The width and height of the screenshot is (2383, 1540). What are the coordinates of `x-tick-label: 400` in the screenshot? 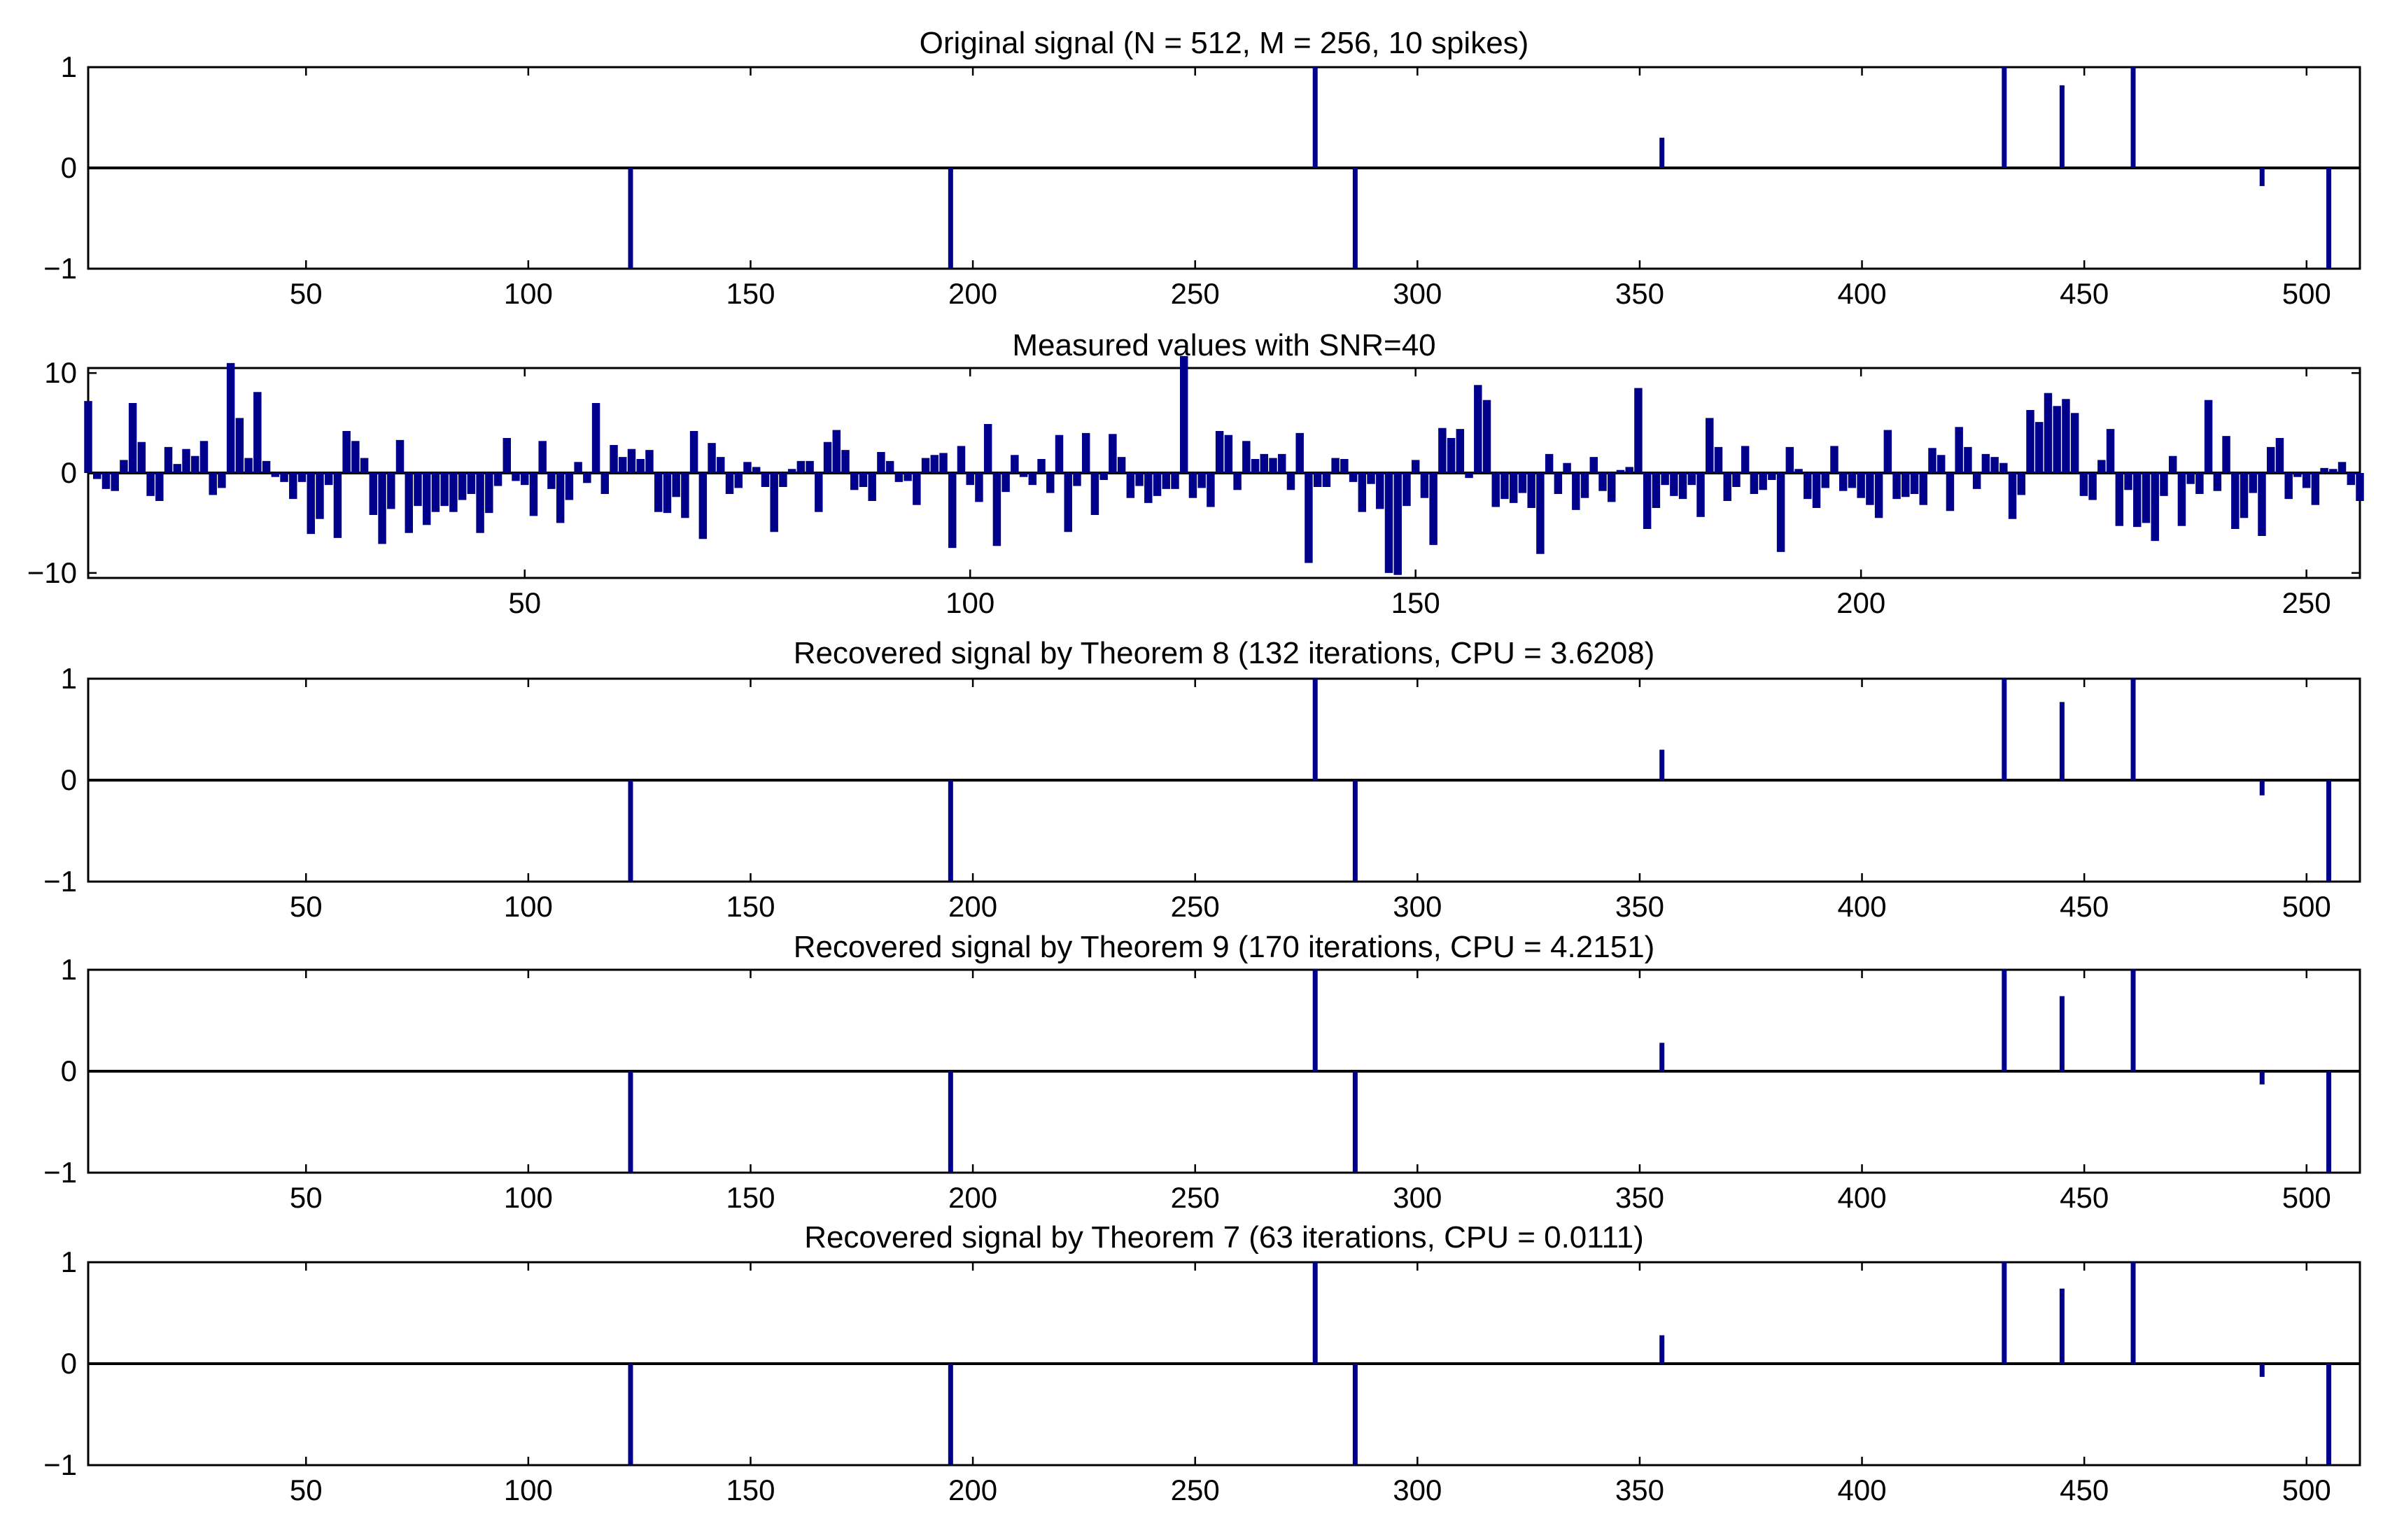 It's located at (1862, 293).